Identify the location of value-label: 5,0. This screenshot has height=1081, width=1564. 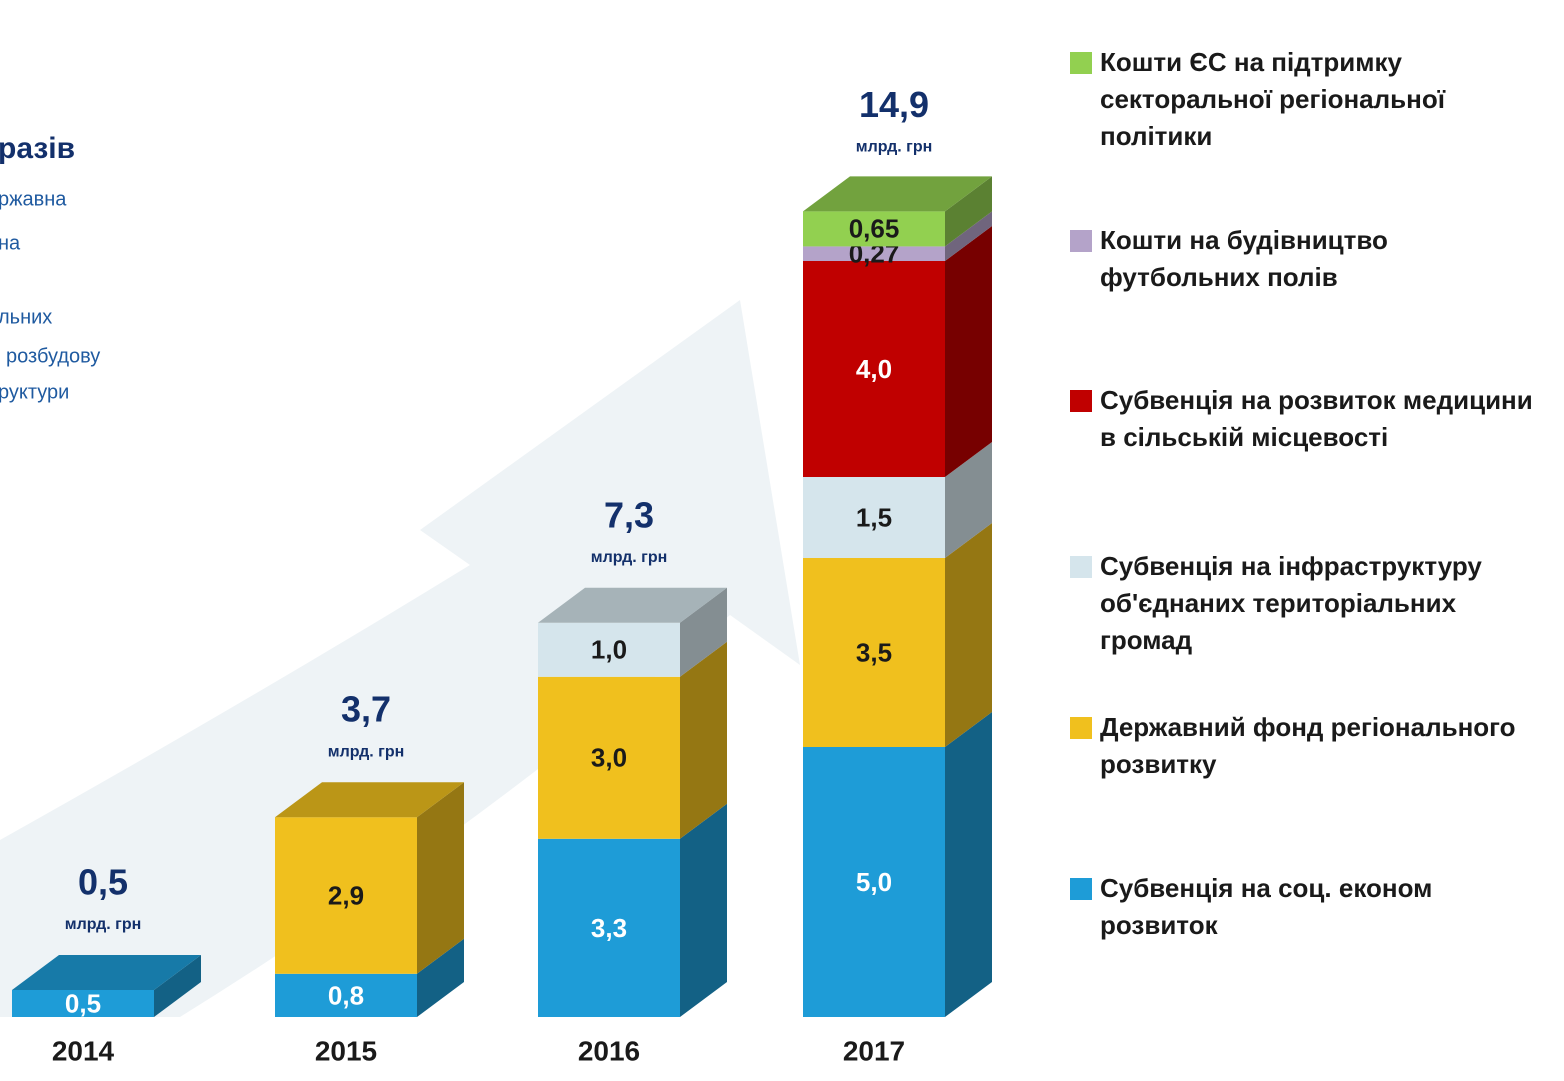
(874, 882).